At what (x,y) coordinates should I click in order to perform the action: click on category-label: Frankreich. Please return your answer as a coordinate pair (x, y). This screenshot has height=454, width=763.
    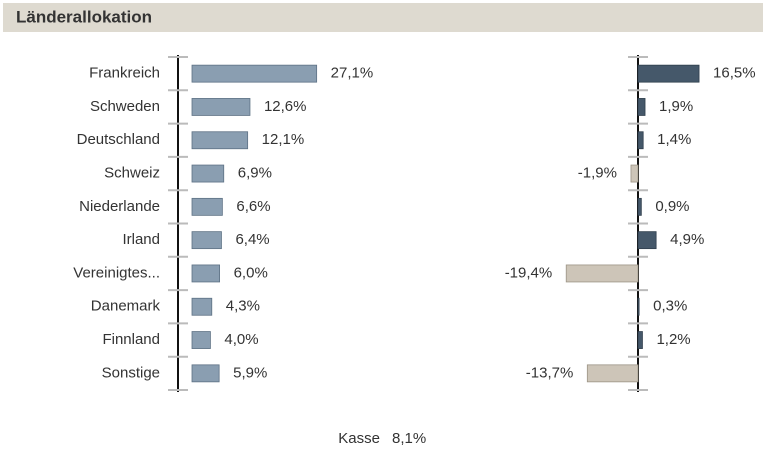
    Looking at the image, I should click on (124, 73).